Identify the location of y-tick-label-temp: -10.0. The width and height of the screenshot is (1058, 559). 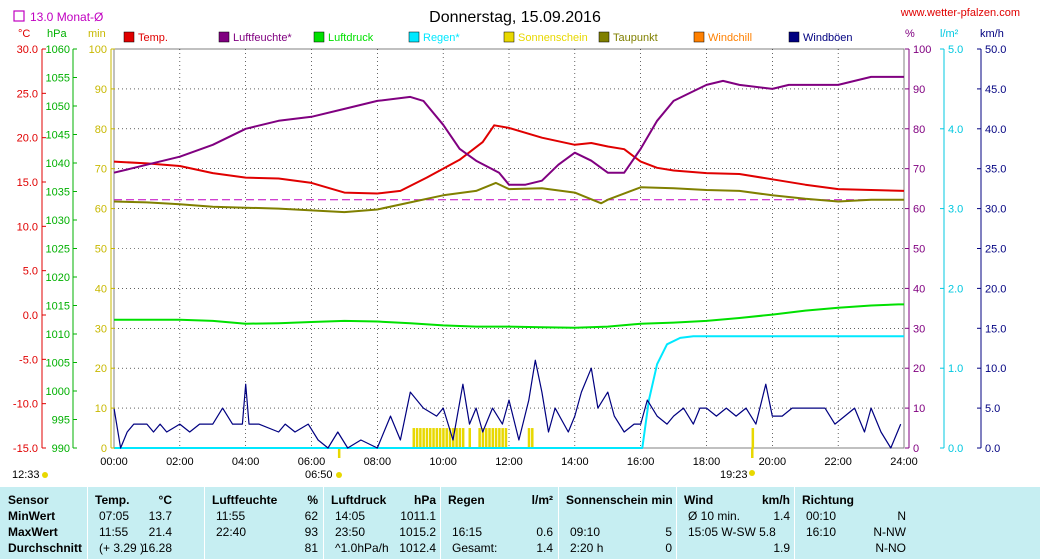
(25, 405).